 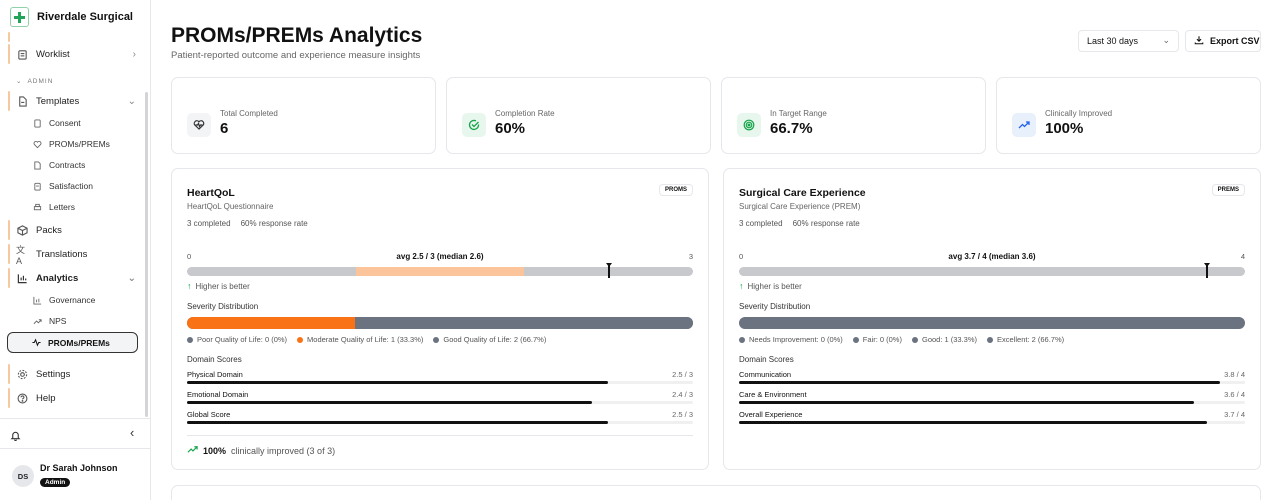 I want to click on clinically-improved-summary: 100% clinically improved (3 of 3), so click(x=261, y=450).